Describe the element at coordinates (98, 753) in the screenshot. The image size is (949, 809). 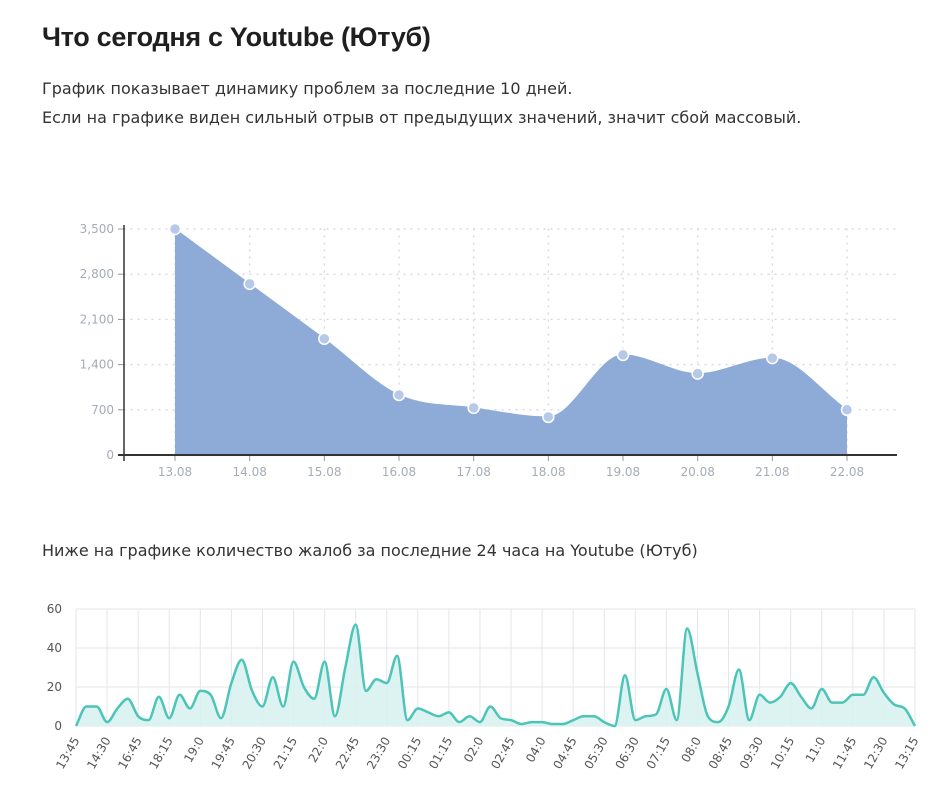
I see `x-tick-label: 14:30` at that location.